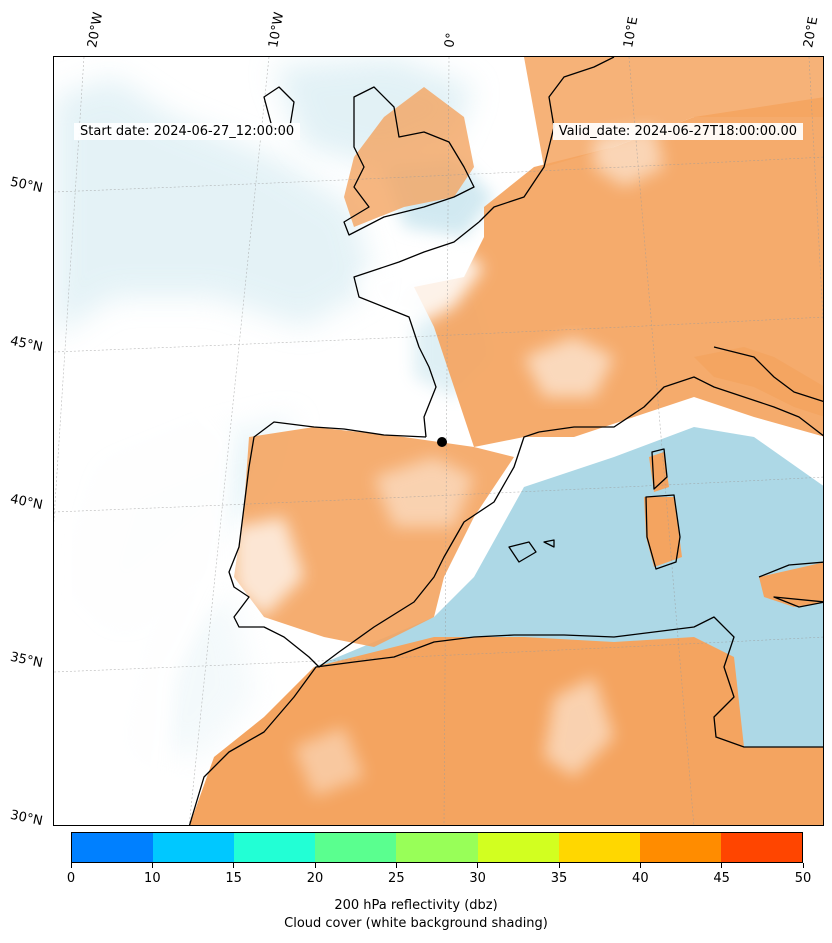  Describe the element at coordinates (721, 878) in the screenshot. I see `colorbar-tick-label: 45` at that location.